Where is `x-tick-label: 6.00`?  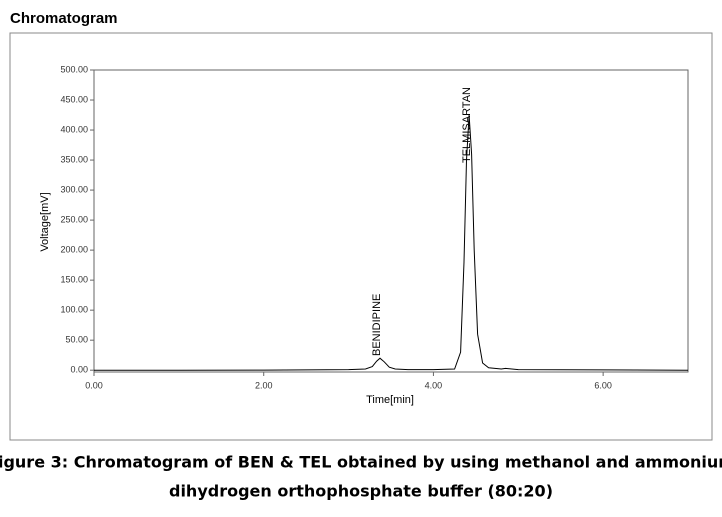
x-tick-label: 6.00 is located at coordinates (603, 385).